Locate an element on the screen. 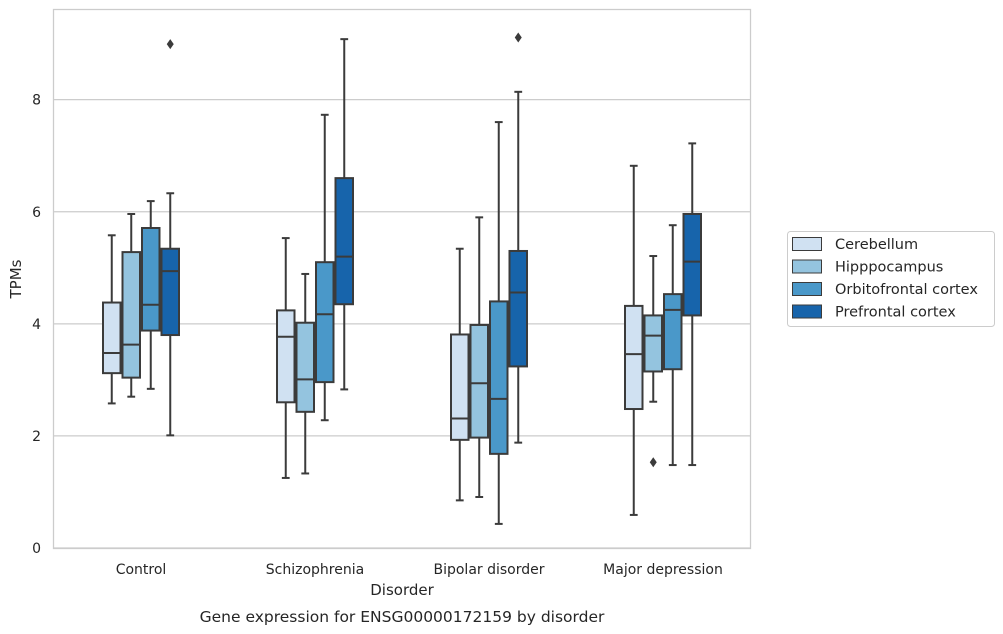 The width and height of the screenshot is (1003, 634). legend-label: Prefrontal cortex is located at coordinates (895, 313).